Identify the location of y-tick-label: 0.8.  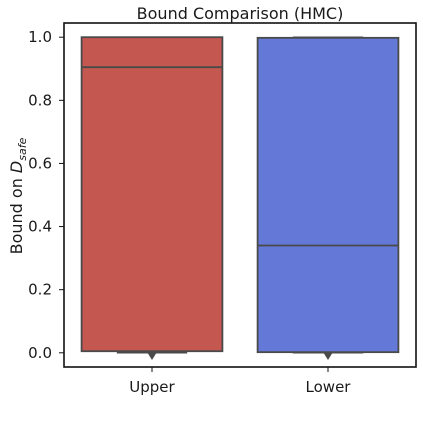
(40, 100).